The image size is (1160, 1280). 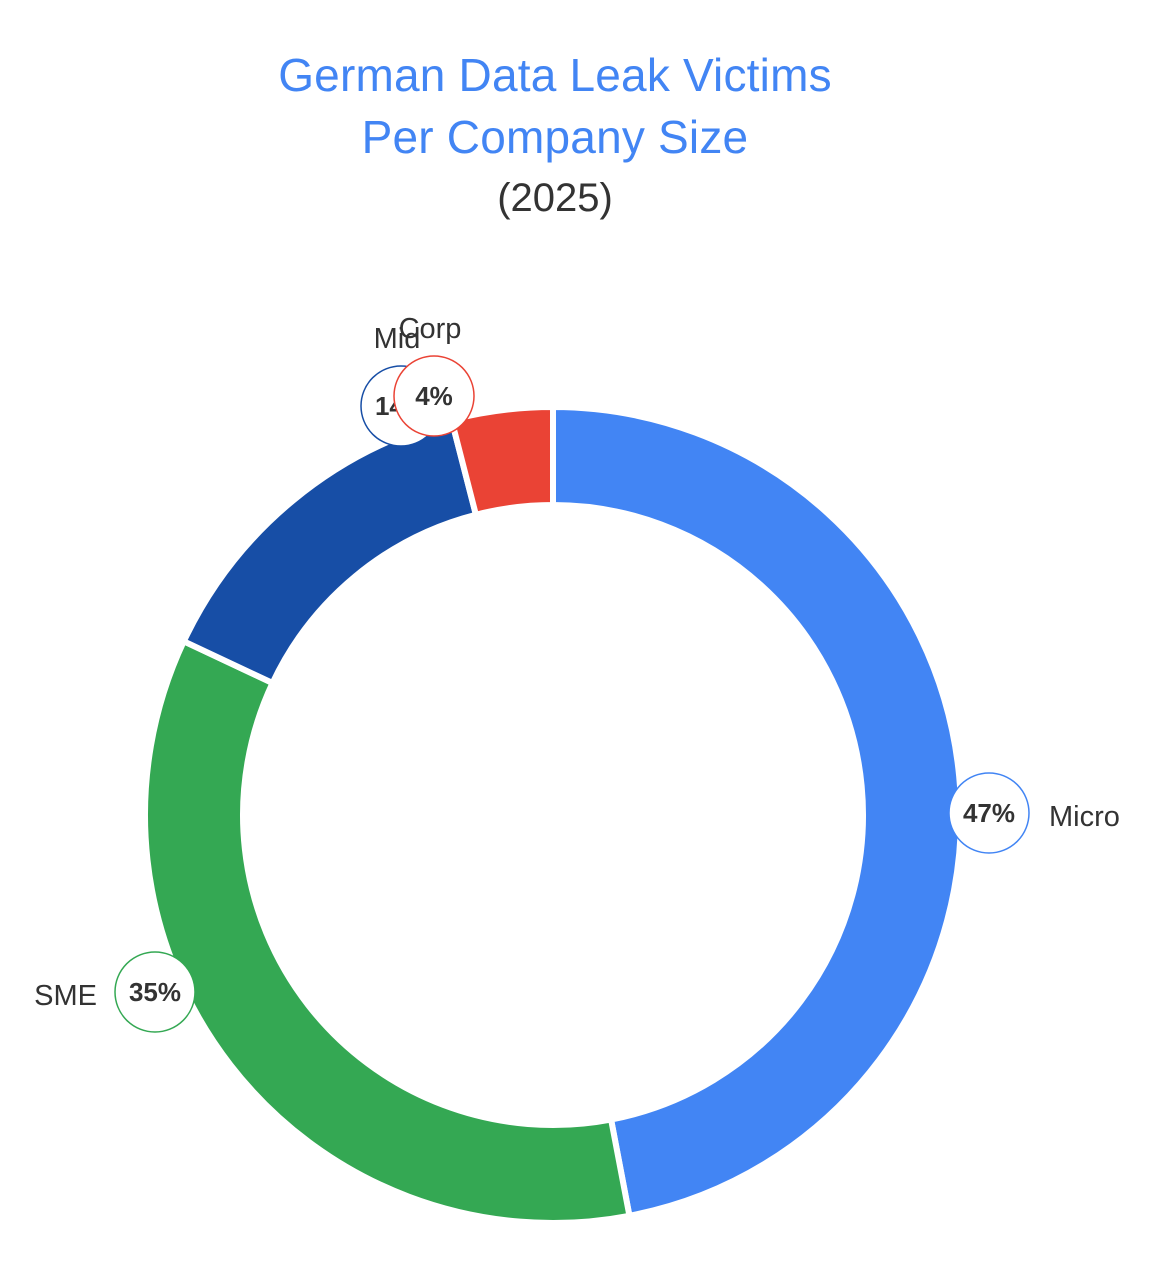 I want to click on pct-bubble-micro, so click(x=989, y=813).